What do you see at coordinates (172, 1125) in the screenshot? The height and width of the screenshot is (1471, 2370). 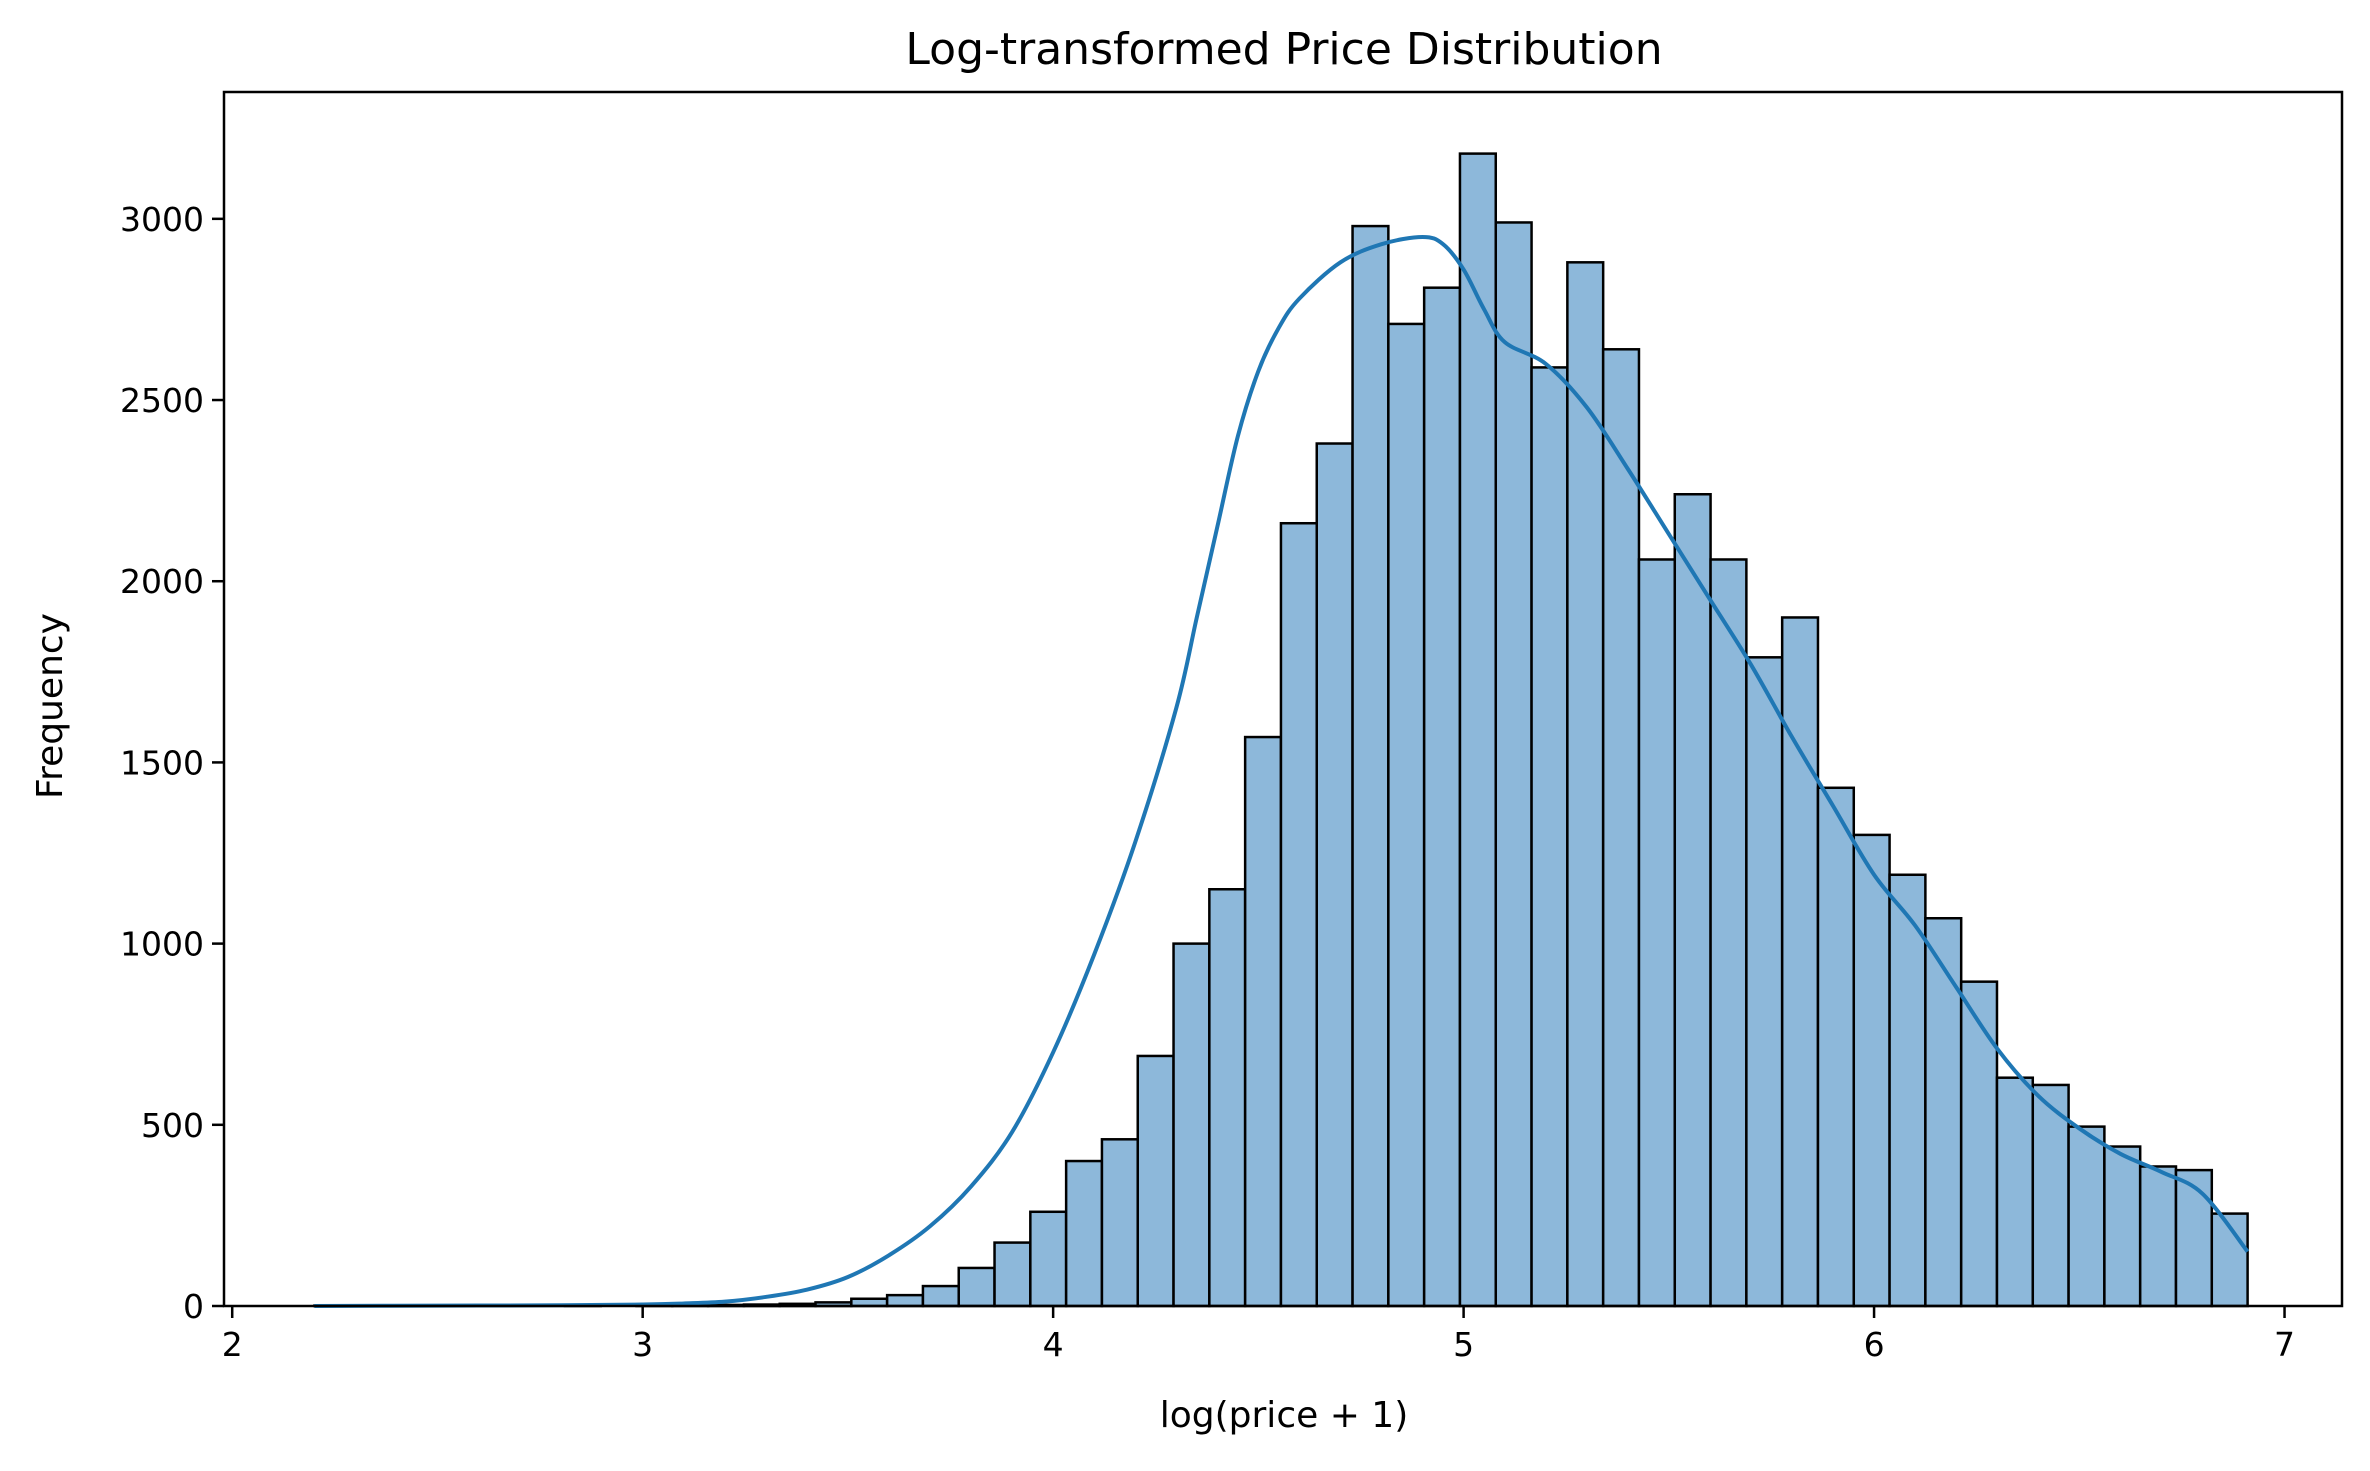 I see `y-tick-label: 500` at bounding box center [172, 1125].